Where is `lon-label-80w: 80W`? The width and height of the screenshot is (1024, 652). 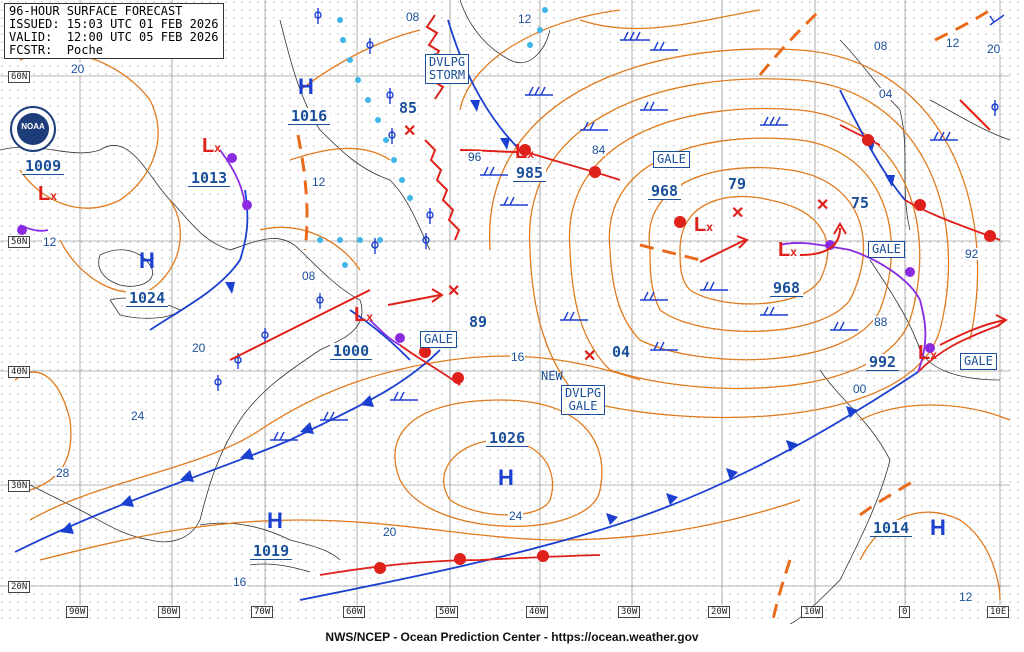 lon-label-80w: 80W is located at coordinates (169, 612).